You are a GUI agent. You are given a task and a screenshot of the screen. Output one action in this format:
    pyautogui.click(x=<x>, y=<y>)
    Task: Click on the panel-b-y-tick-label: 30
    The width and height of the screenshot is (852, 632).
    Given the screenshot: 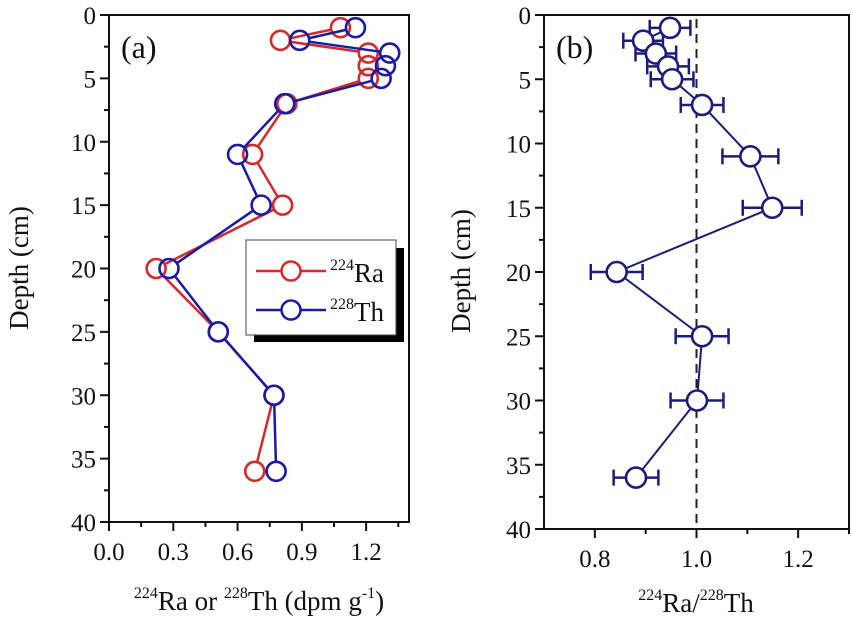 What is the action you would take?
    pyautogui.click(x=518, y=402)
    